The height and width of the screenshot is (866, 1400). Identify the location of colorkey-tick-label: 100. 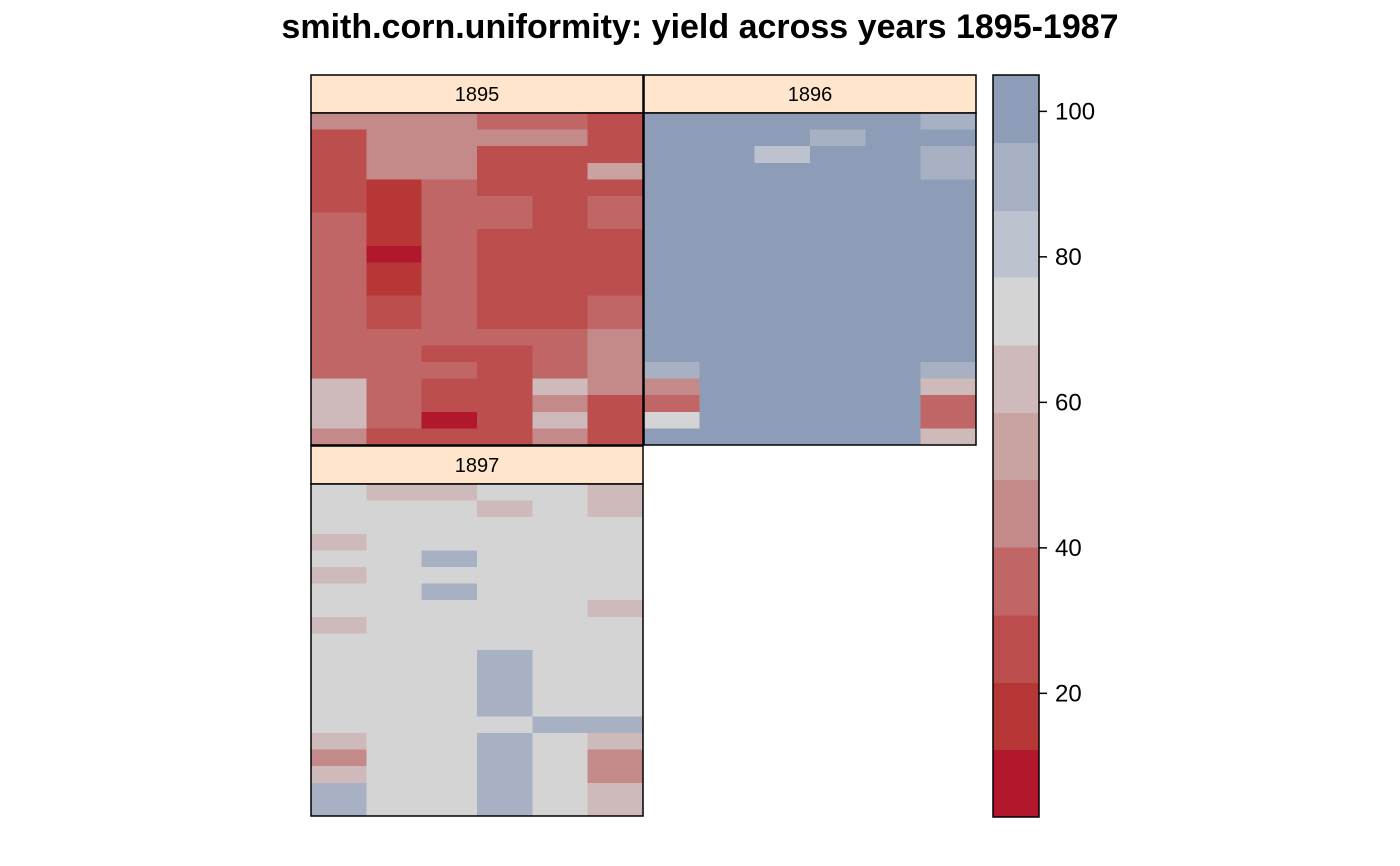
(1075, 111).